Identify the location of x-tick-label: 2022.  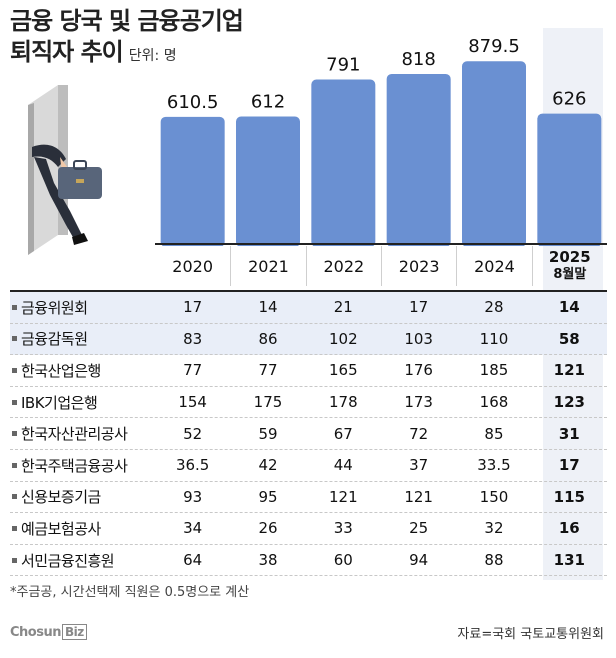
(343, 266).